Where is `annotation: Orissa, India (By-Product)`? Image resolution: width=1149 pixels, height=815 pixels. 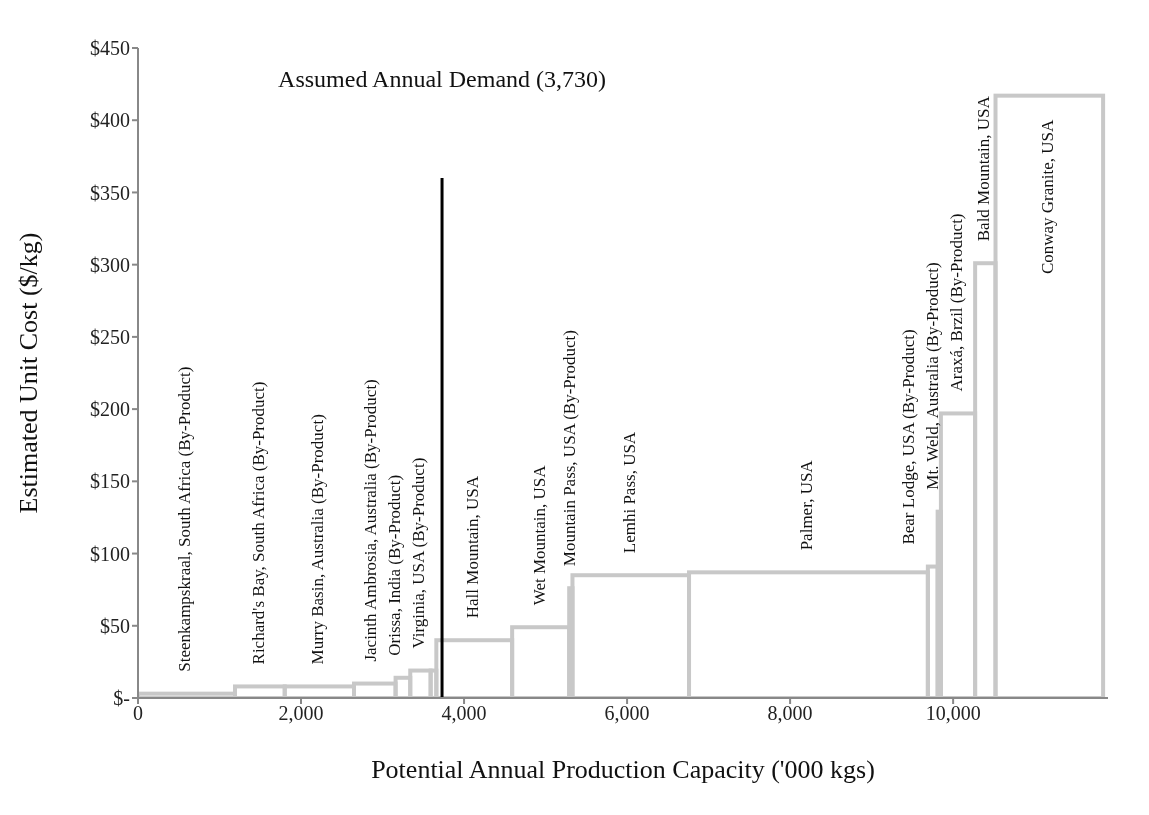
annotation: Orissa, India (By-Product) is located at coordinates (395, 565).